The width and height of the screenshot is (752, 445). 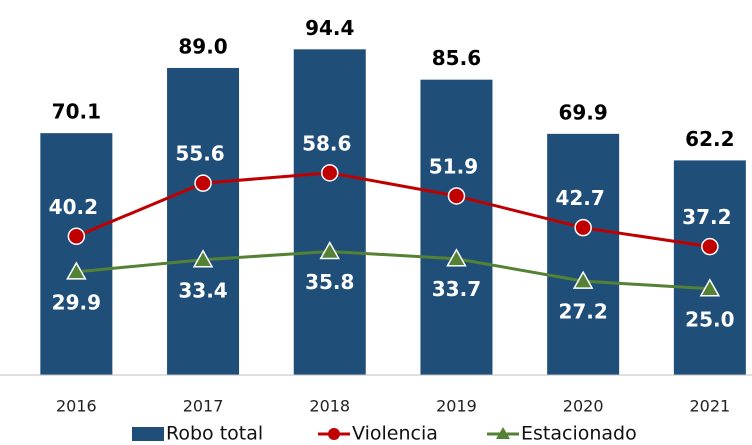 What do you see at coordinates (579, 434) in the screenshot?
I see `legend-label: Estacionado` at bounding box center [579, 434].